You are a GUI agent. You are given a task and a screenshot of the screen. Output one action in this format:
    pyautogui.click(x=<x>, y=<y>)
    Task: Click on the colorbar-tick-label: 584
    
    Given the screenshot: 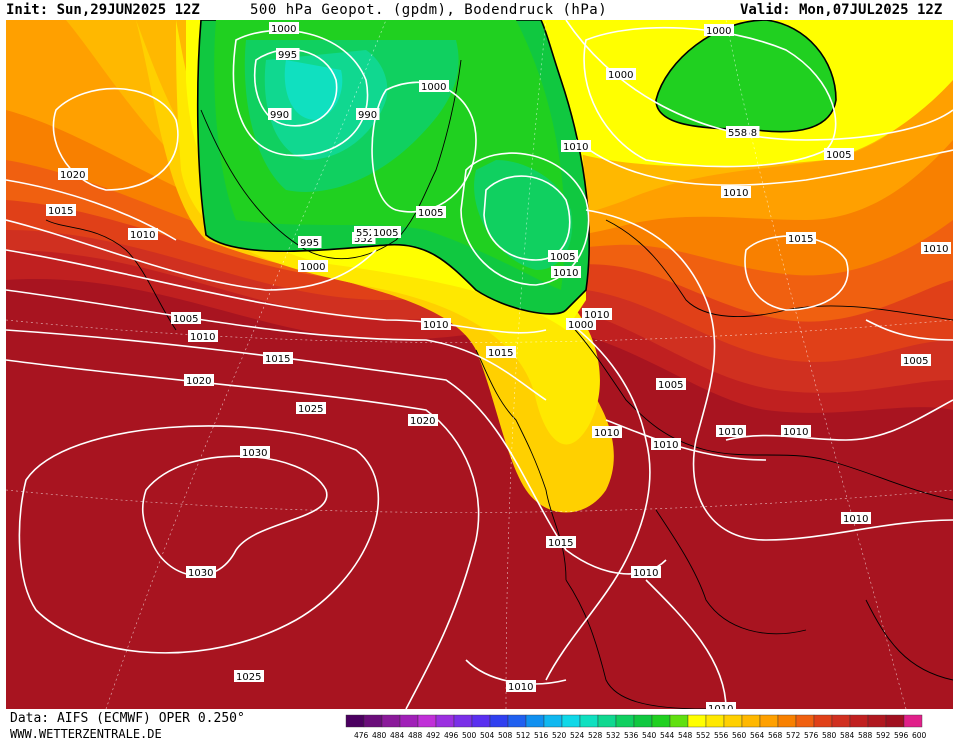 What is the action you would take?
    pyautogui.click(x=847, y=735)
    